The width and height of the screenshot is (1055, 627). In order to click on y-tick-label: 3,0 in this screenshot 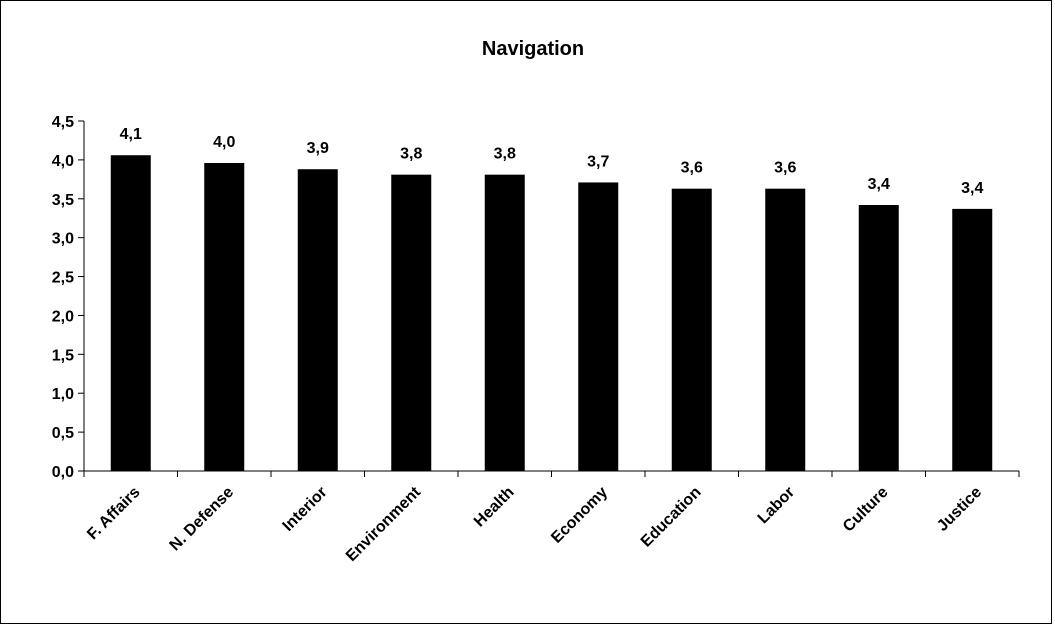, I will do `click(63, 239)`.